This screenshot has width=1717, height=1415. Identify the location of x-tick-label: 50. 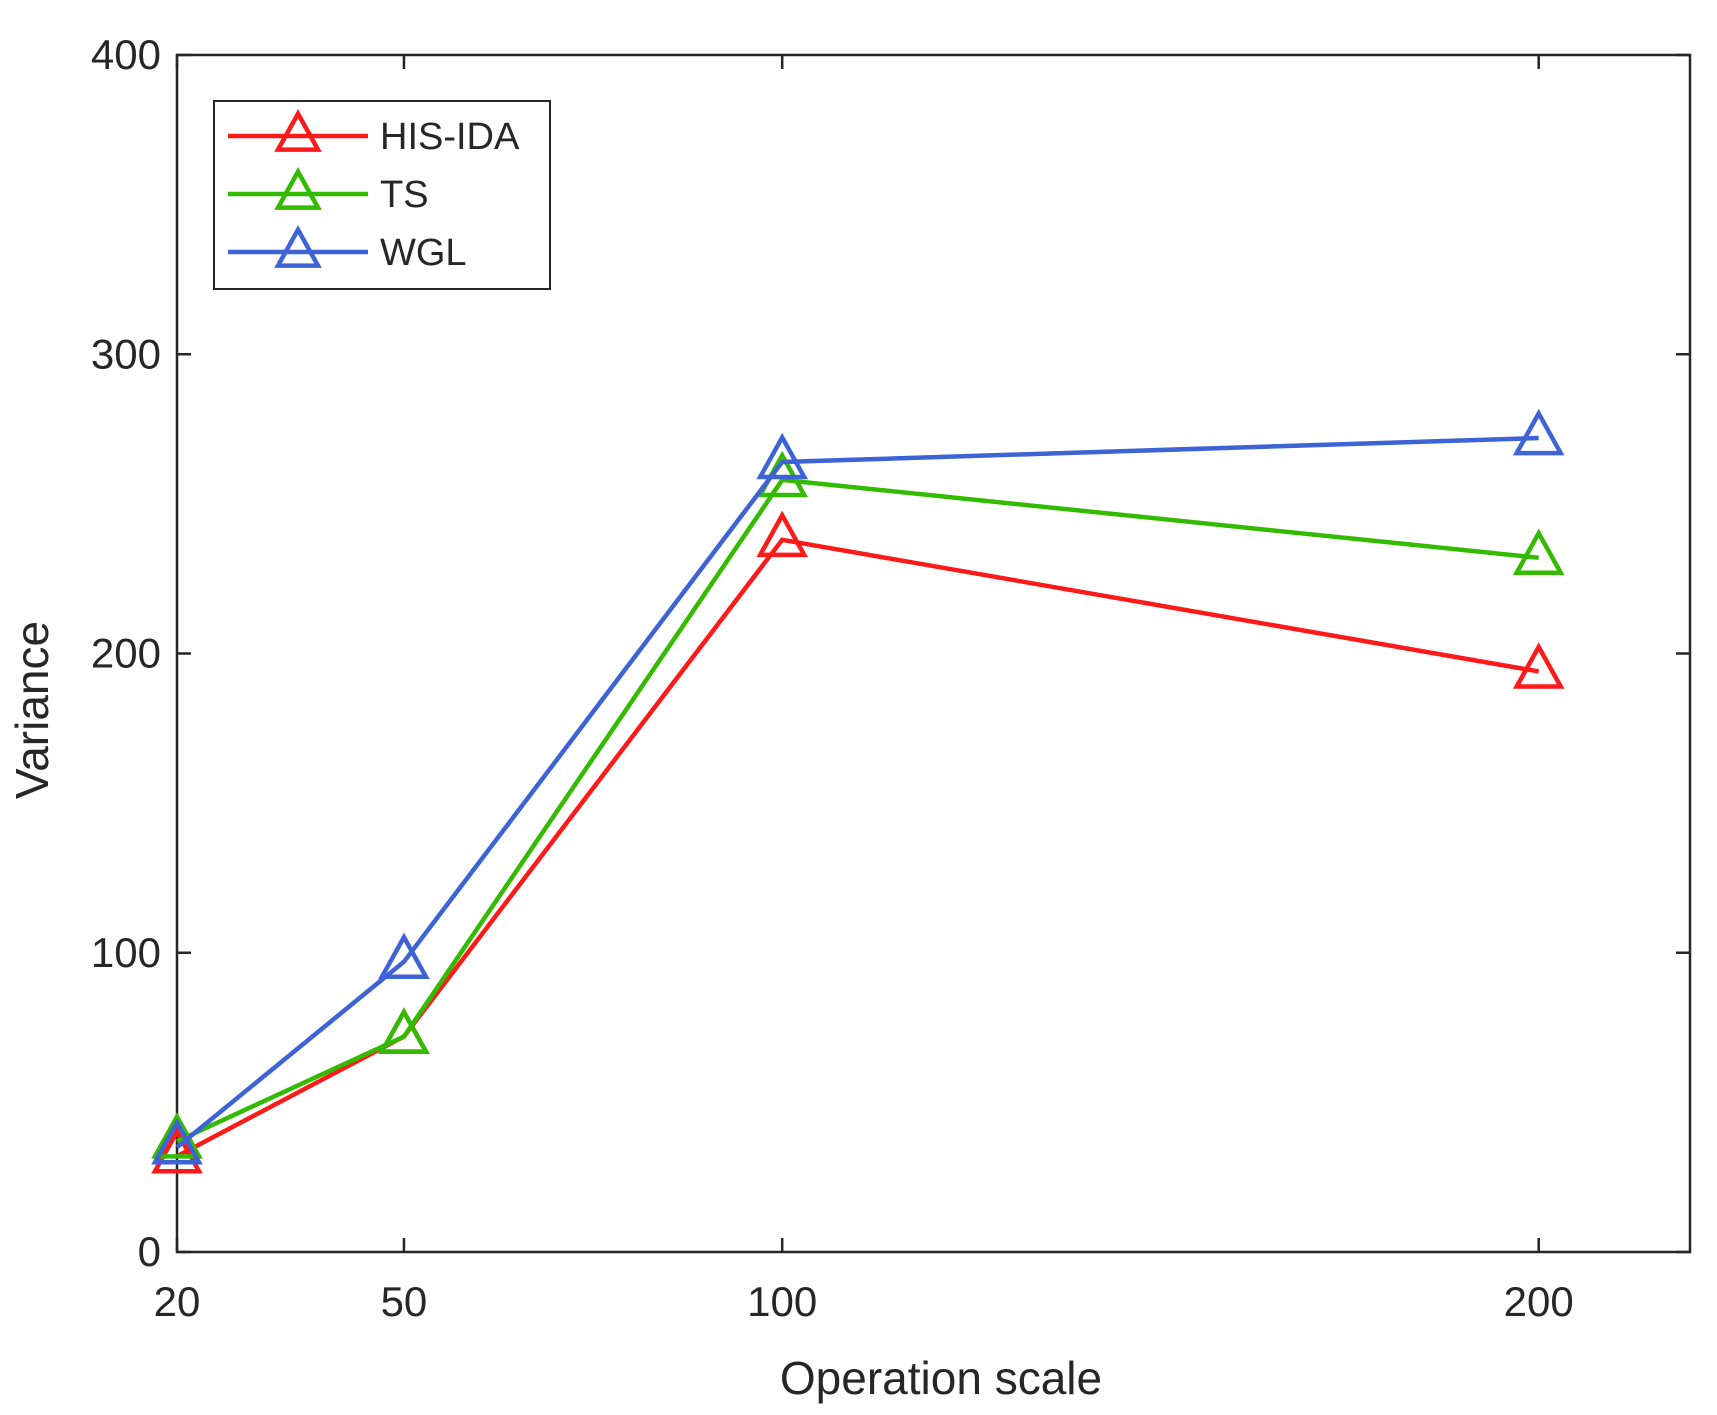
(404, 1301).